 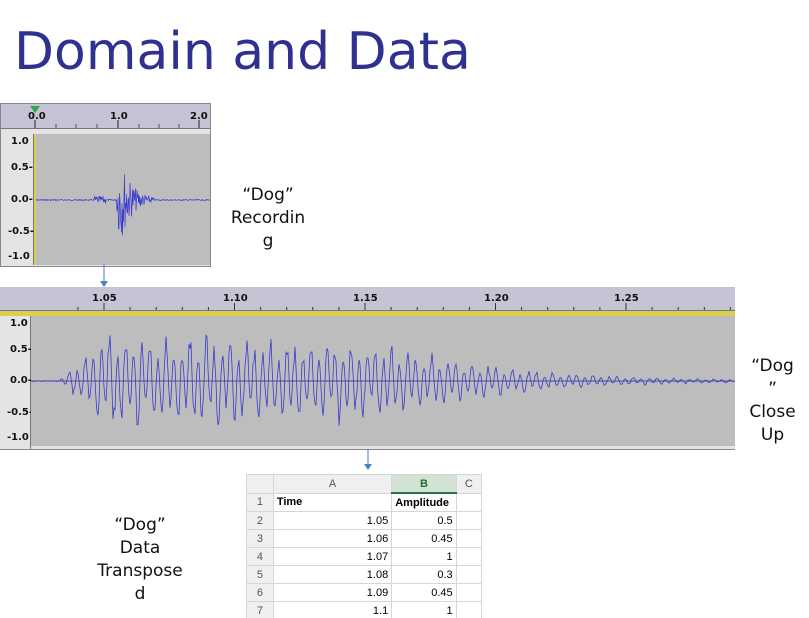 I want to click on cell-b: 0.3, so click(x=424, y=574).